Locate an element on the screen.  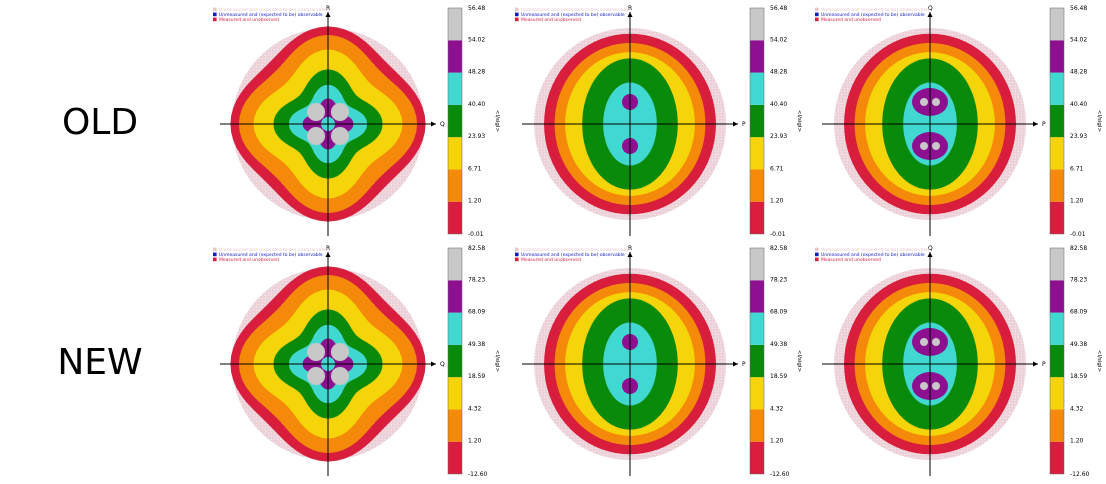
colorbar-tick-4-0: -12.60 is located at coordinates (780, 474).